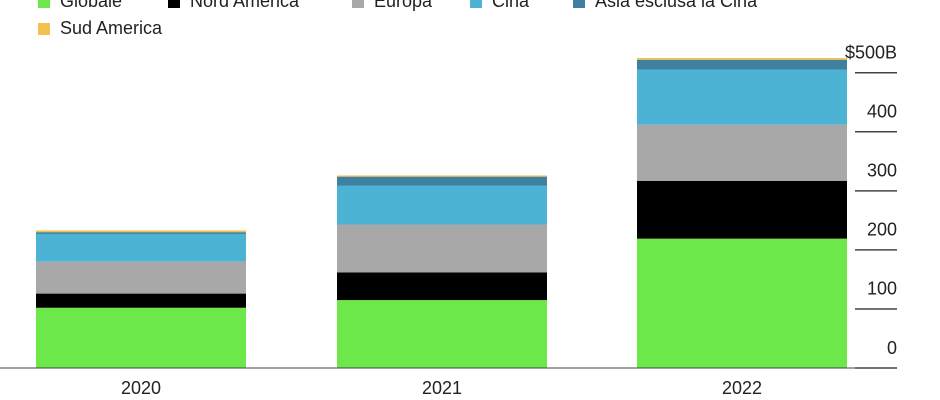  What do you see at coordinates (403, 5) in the screenshot?
I see `legend-label: Europa` at bounding box center [403, 5].